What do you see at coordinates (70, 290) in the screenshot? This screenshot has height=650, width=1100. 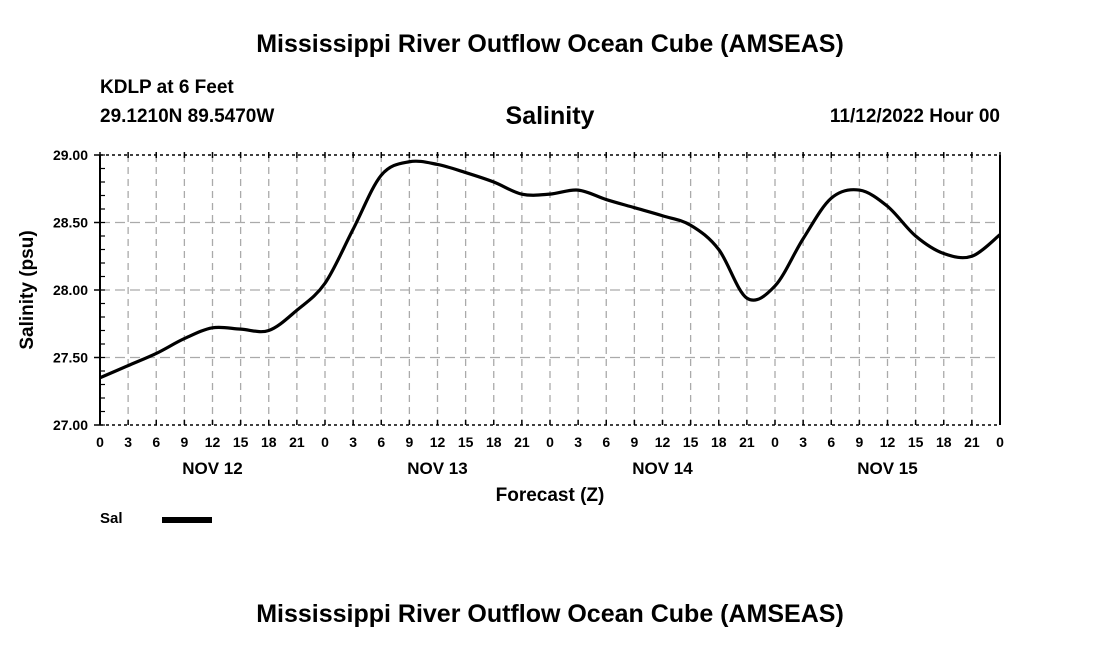 I see `y-tick-label: 28.00` at bounding box center [70, 290].